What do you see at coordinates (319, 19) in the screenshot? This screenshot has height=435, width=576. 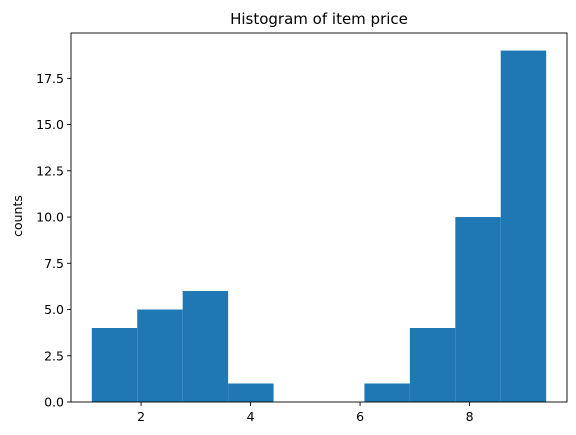 I see `chart-title: Histogram of item price` at bounding box center [319, 19].